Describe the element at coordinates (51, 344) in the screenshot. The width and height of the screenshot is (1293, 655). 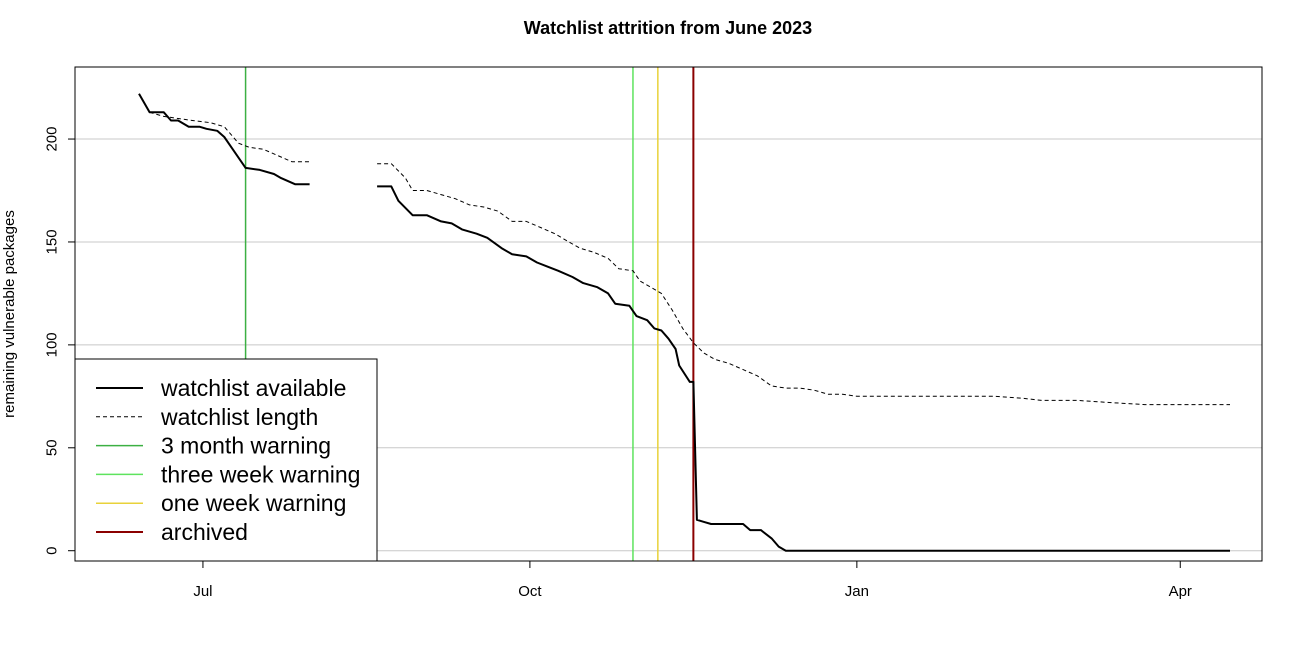
I see `y-tick-label: 100` at that location.